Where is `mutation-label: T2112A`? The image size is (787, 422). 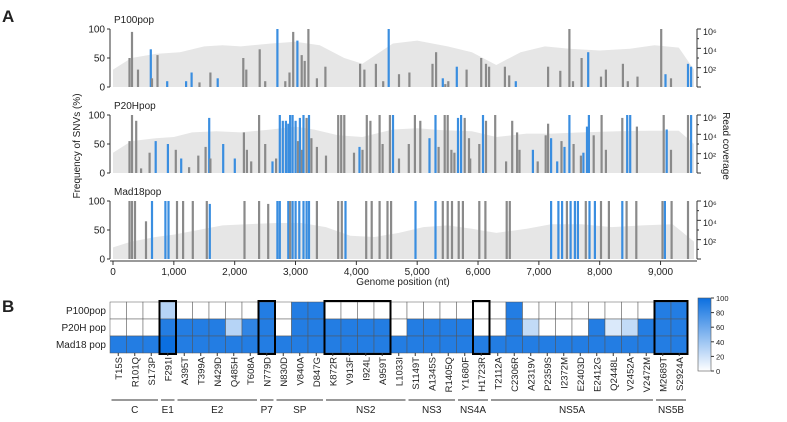 mutation-label: T2112A is located at coordinates (498, 372).